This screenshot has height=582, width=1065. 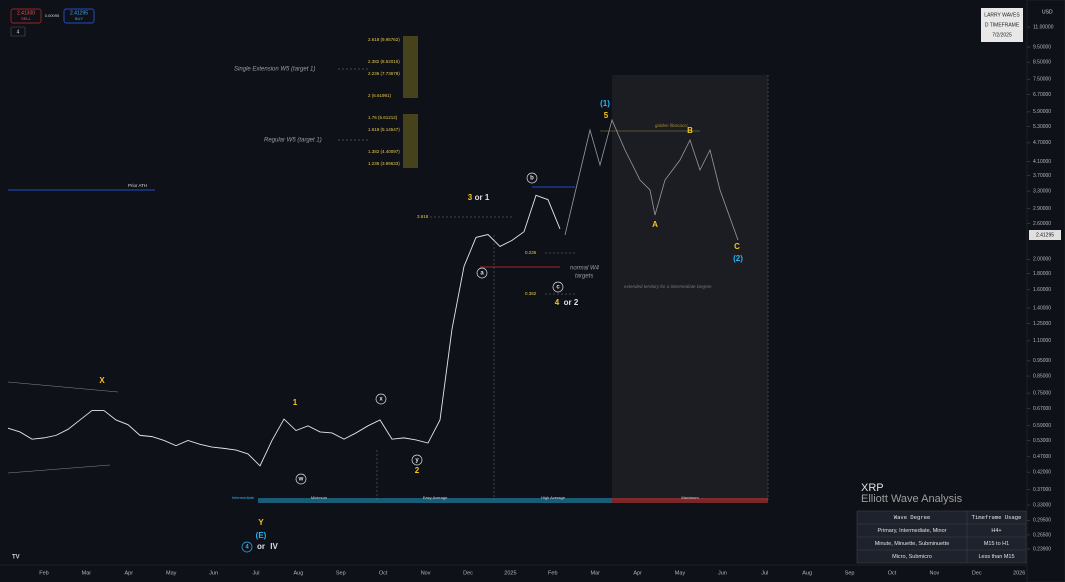 I want to click on y-tick-label: 0.47000, so click(x=1042, y=457).